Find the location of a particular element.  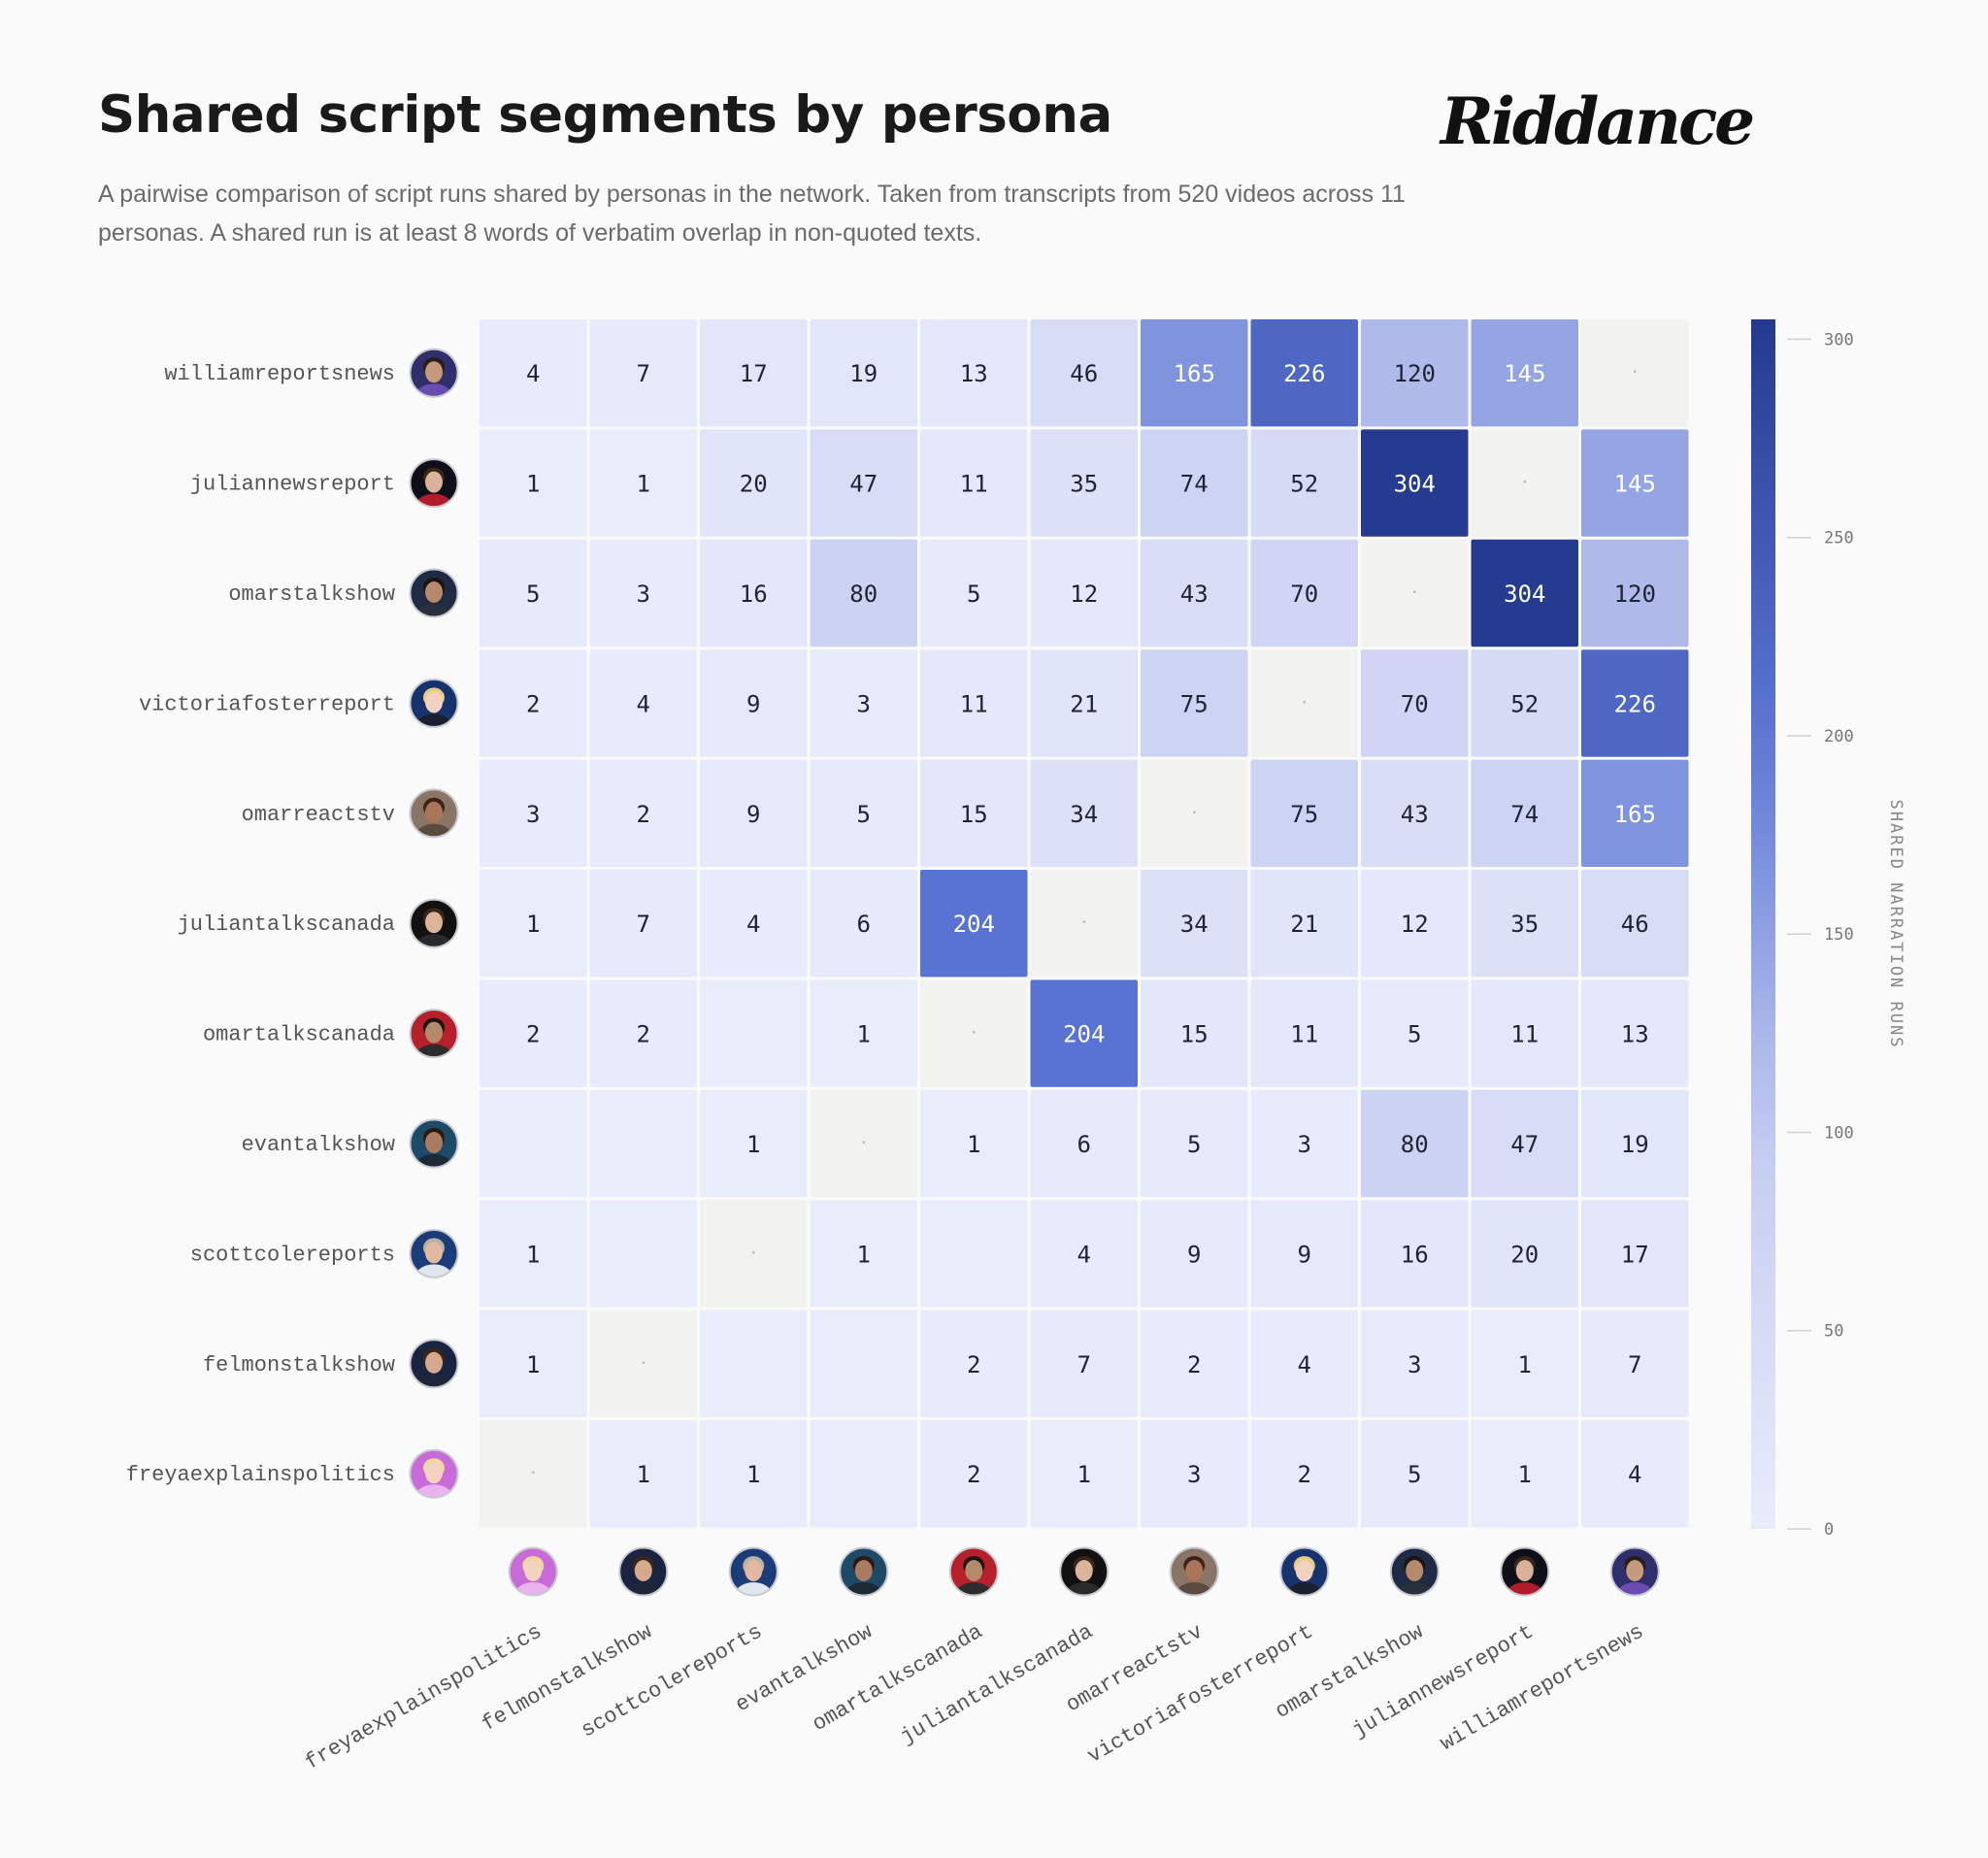

cell-value: 145 is located at coordinates (1635, 484).